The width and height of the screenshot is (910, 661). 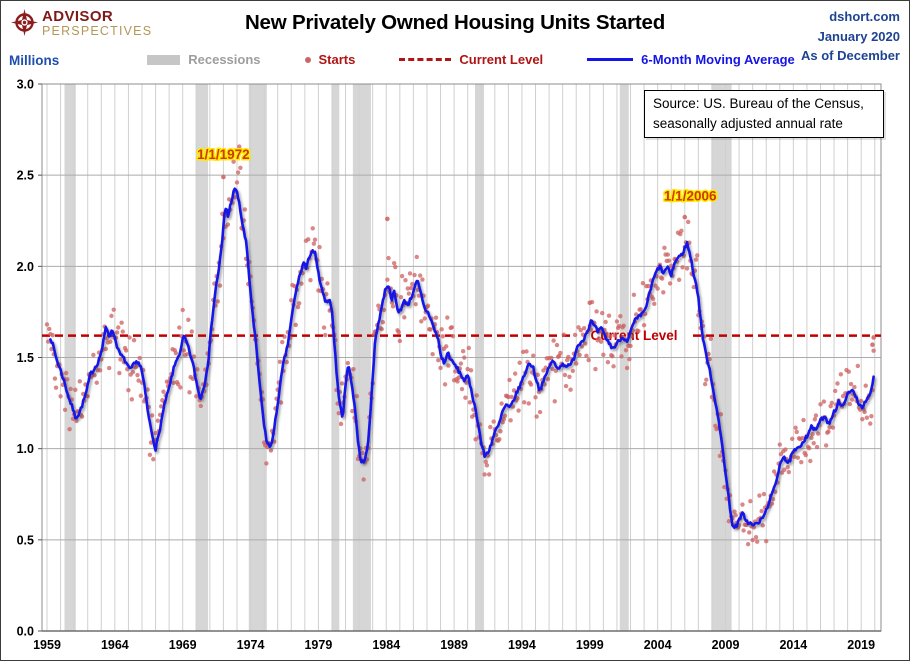 I want to click on x-tick-label: 2019, so click(x=861, y=645).